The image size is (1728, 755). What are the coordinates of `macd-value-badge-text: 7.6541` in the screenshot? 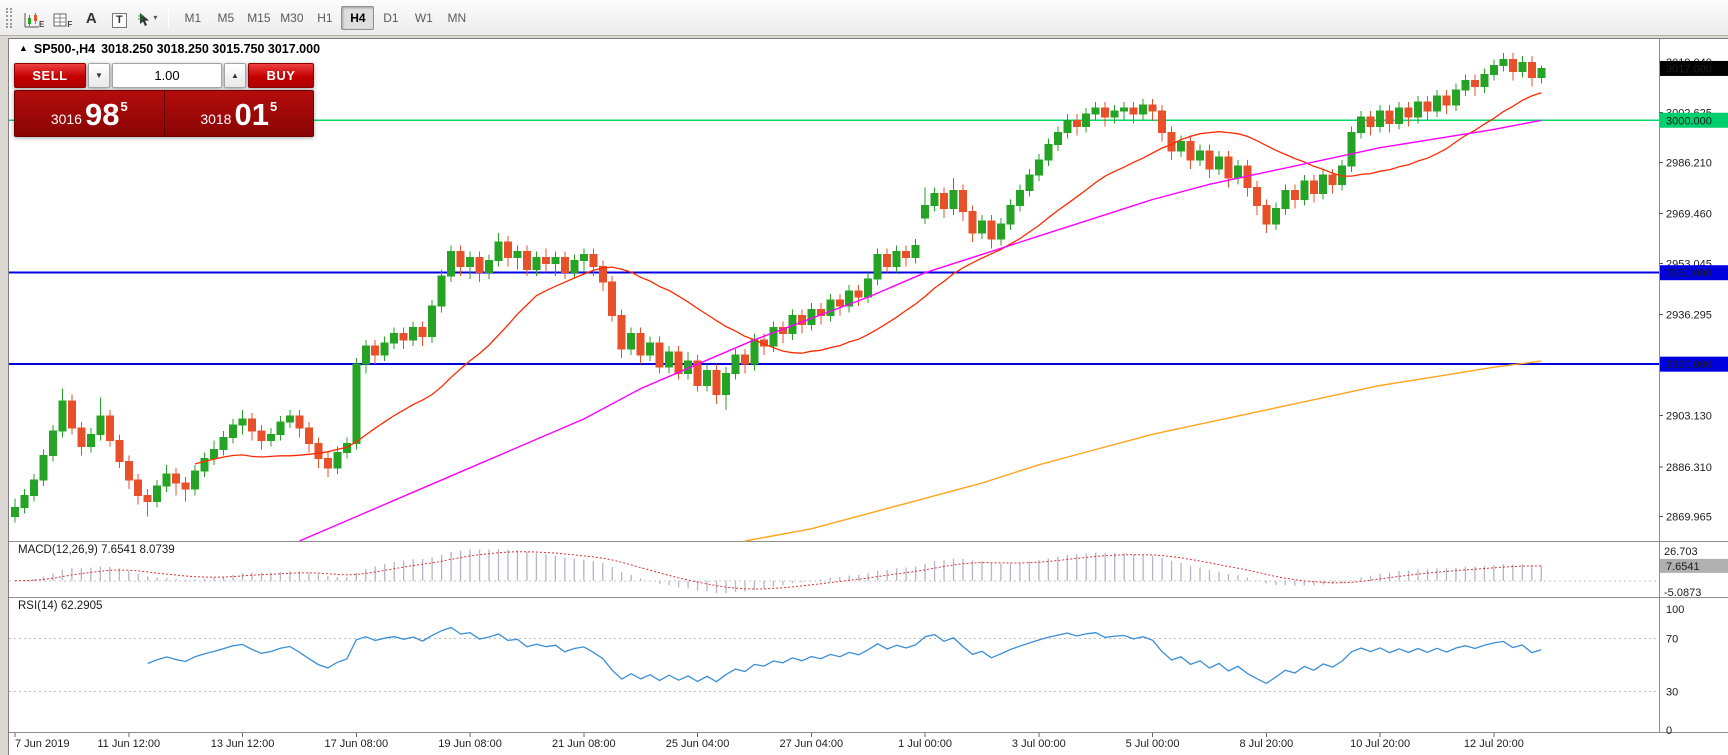 It's located at (1683, 567).